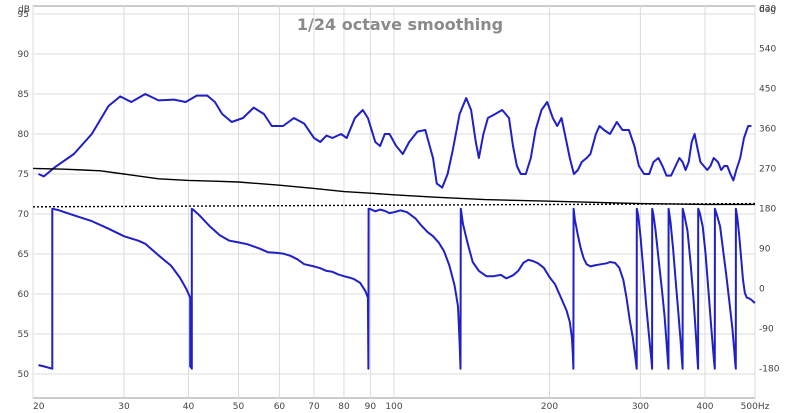  Describe the element at coordinates (755, 407) in the screenshot. I see `x-tick-label: 500Hz` at that location.